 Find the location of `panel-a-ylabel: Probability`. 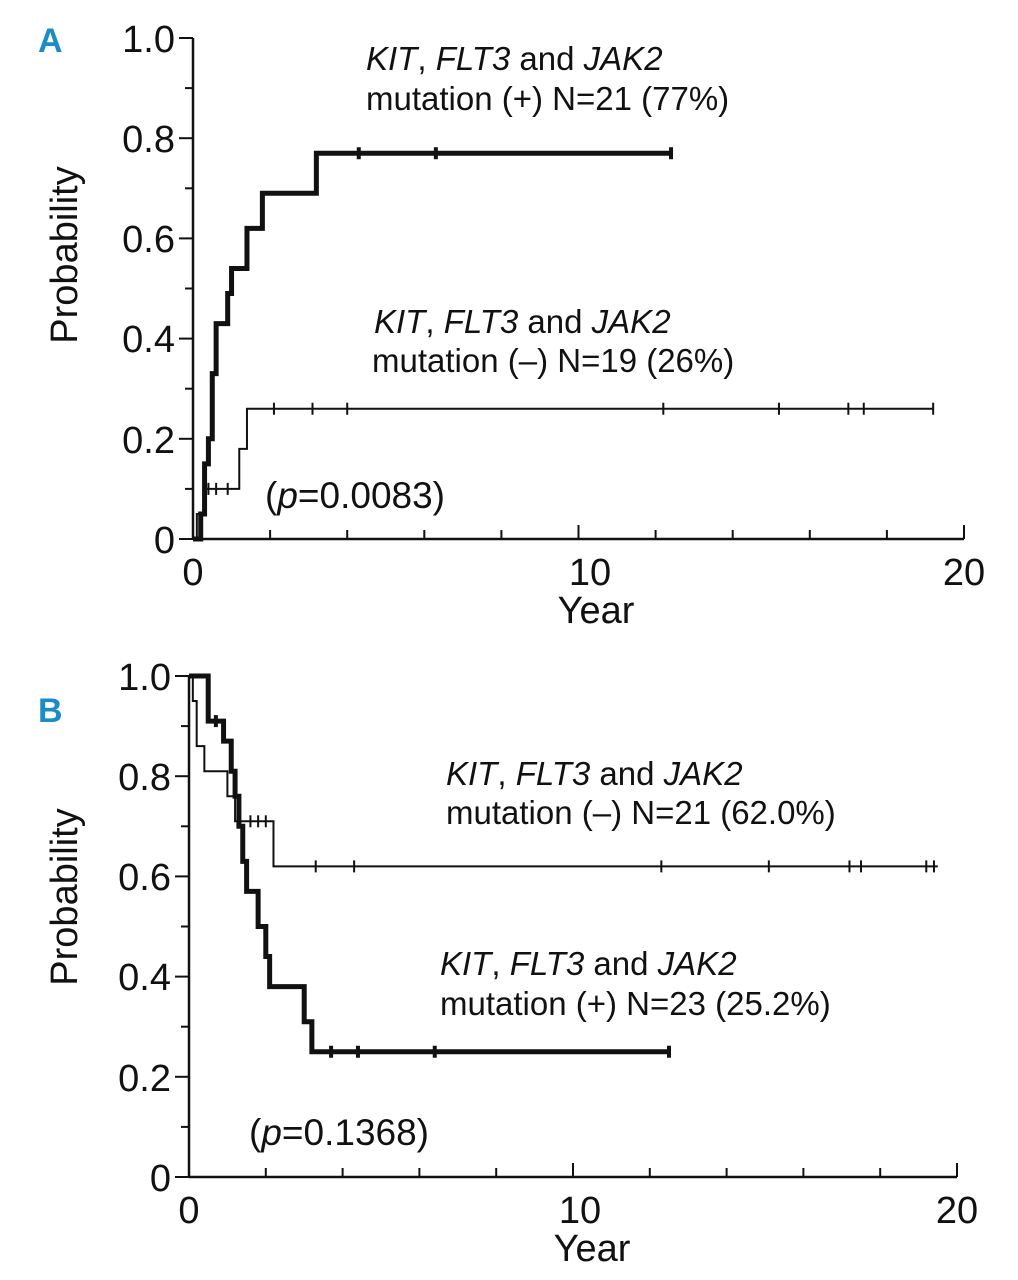

panel-a-ylabel: Probability is located at coordinates (65, 254).